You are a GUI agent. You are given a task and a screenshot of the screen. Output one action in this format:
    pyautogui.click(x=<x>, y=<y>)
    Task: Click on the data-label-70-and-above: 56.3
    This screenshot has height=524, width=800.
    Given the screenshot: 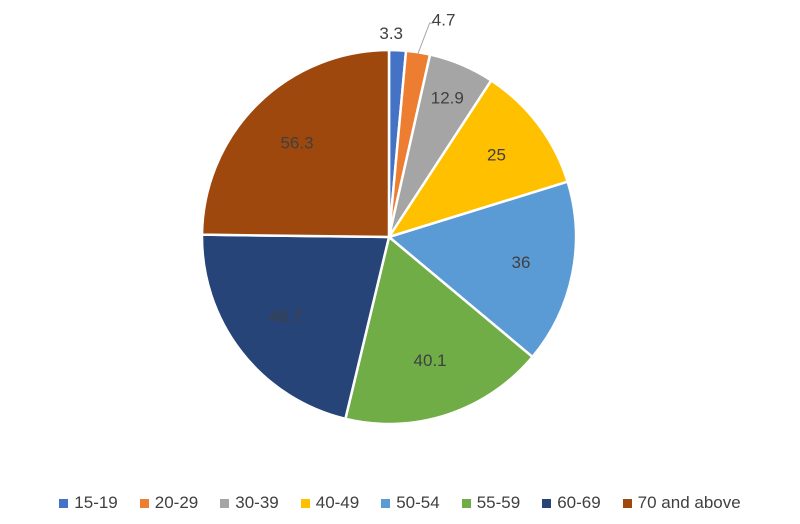 What is the action you would take?
    pyautogui.click(x=296, y=142)
    